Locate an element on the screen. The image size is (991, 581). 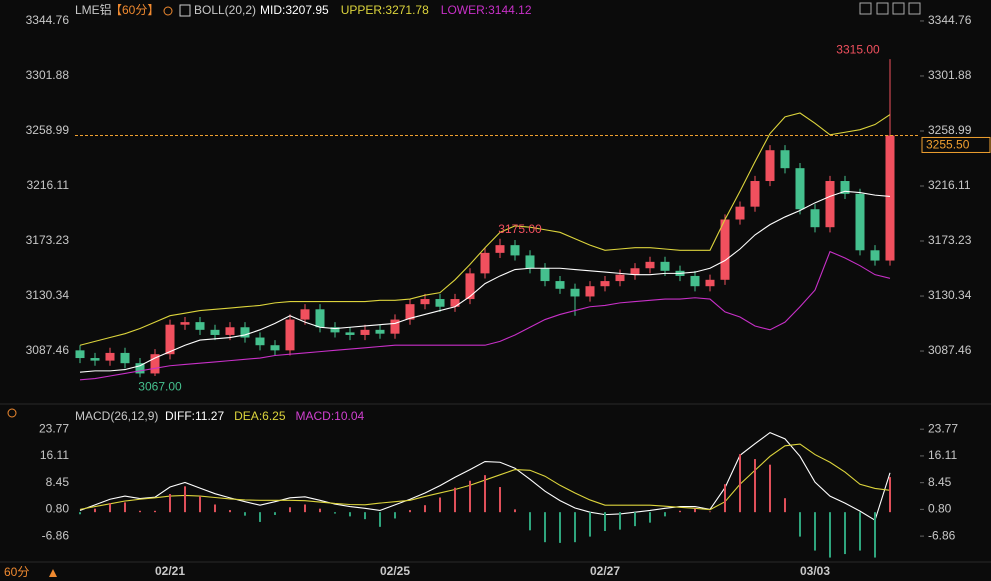
chart-title: LME铝 is located at coordinates (93, 9).